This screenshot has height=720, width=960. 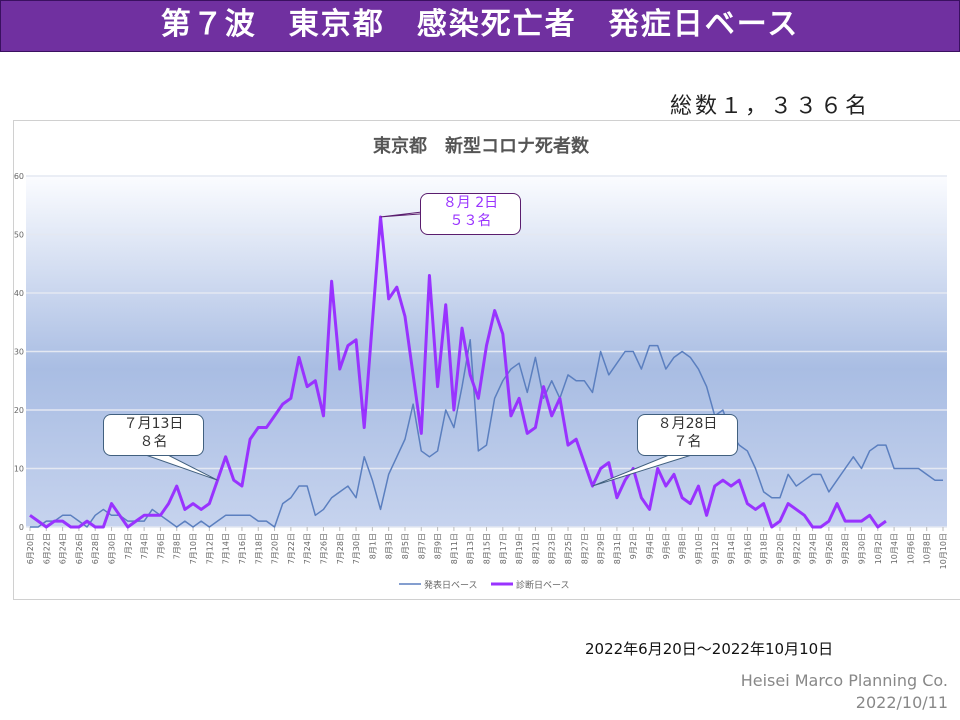 What do you see at coordinates (480, 26) in the screenshot?
I see `page-title: 第７波 東京都 感染死亡者 発症日ベース` at bounding box center [480, 26].